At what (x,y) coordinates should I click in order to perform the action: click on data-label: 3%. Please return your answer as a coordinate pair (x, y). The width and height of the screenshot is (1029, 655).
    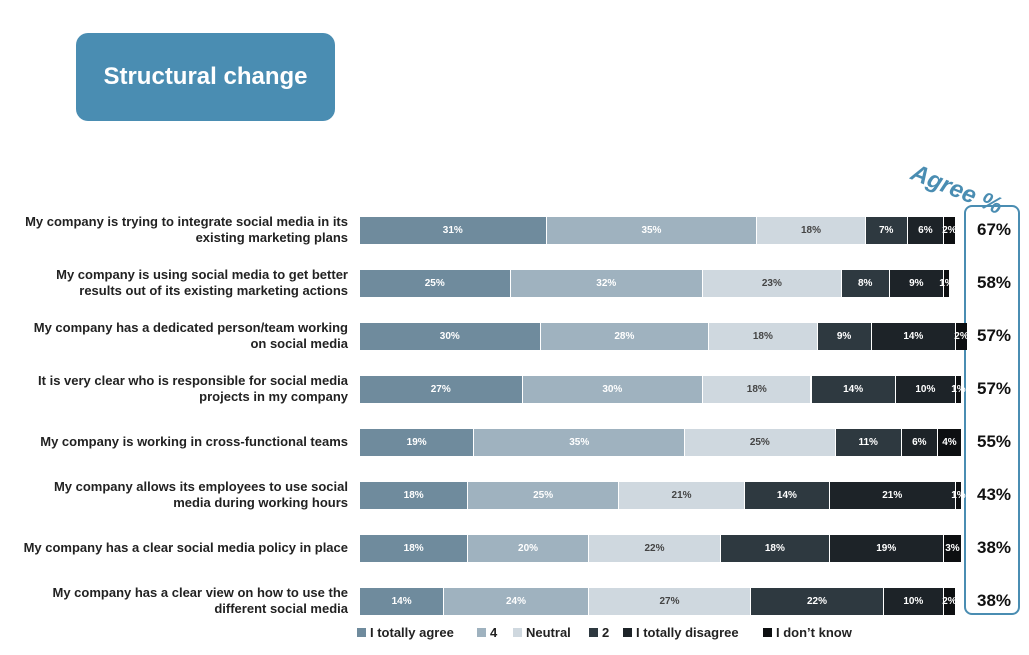
    Looking at the image, I should click on (952, 548).